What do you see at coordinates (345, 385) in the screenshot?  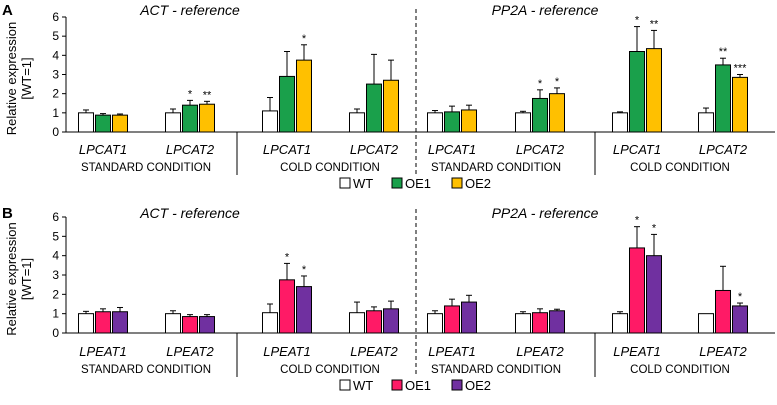 I see `panel-b-legend-swatch-wt` at bounding box center [345, 385].